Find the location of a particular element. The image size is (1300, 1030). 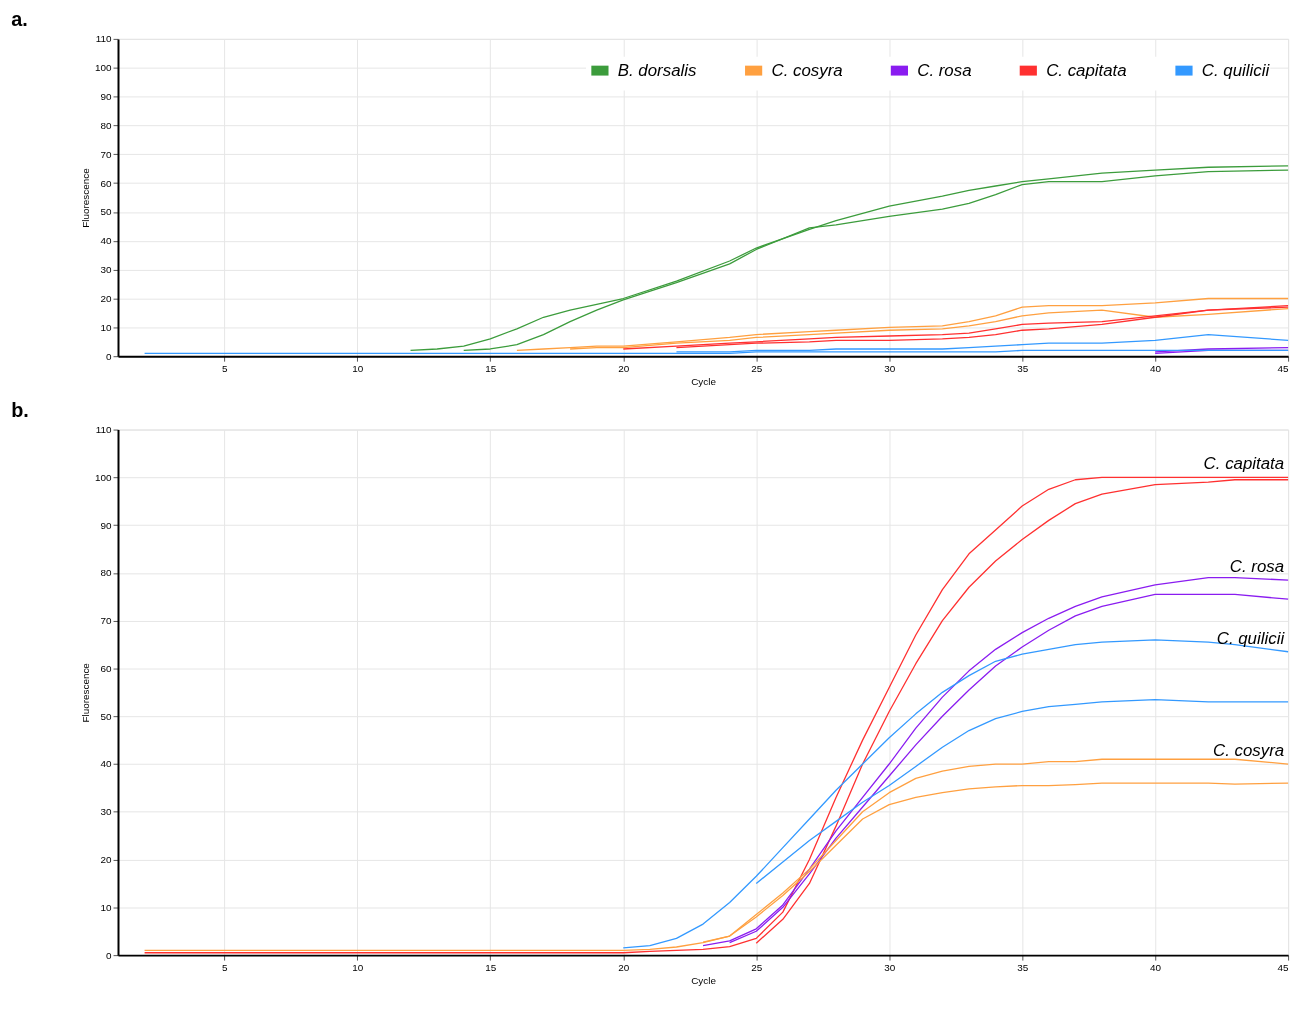

legend-label: C. cosyra is located at coordinates (807, 70).